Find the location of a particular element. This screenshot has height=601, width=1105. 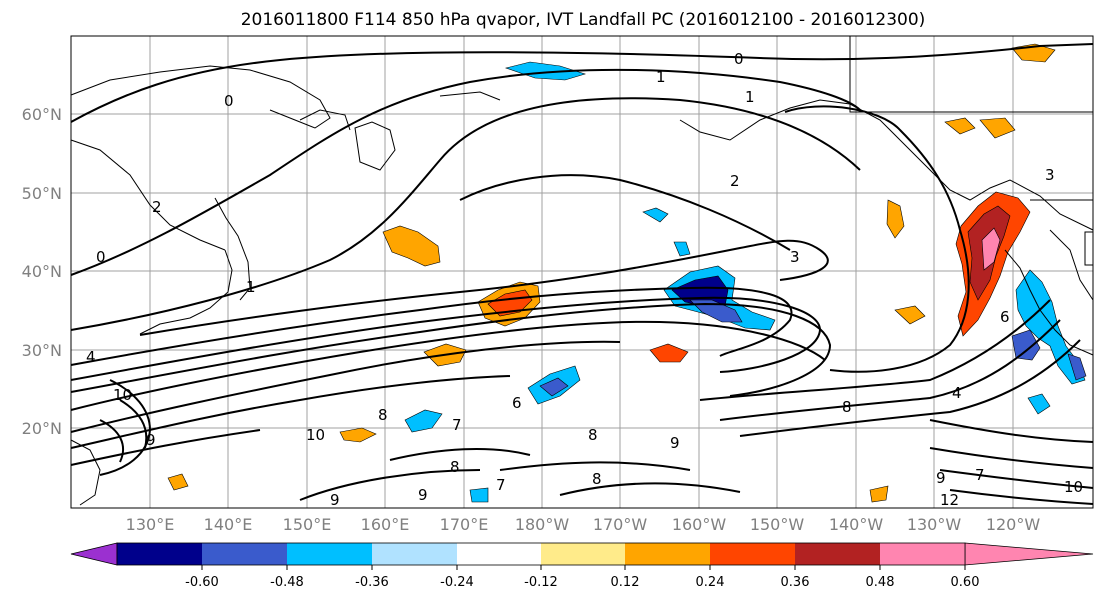

lat-label: 40°N is located at coordinates (42, 271).